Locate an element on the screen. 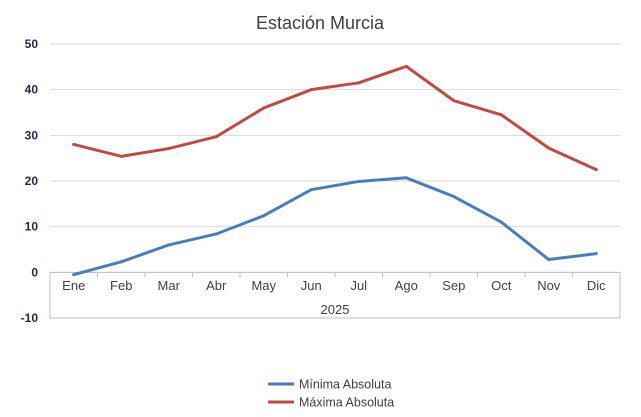 The width and height of the screenshot is (641, 417). x-tick-label: Abr is located at coordinates (216, 285).